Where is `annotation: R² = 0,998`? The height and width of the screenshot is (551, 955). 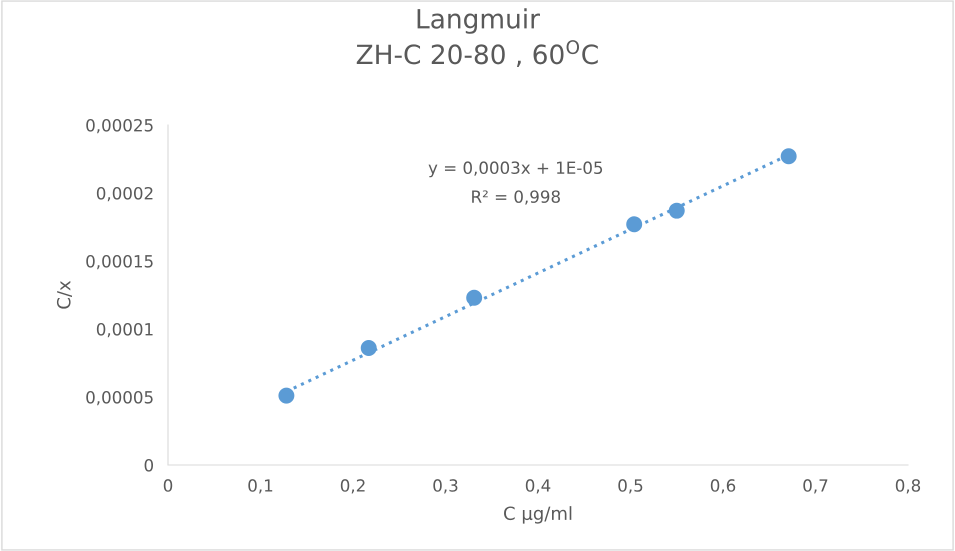 annotation: R² = 0,998 is located at coordinates (516, 197).